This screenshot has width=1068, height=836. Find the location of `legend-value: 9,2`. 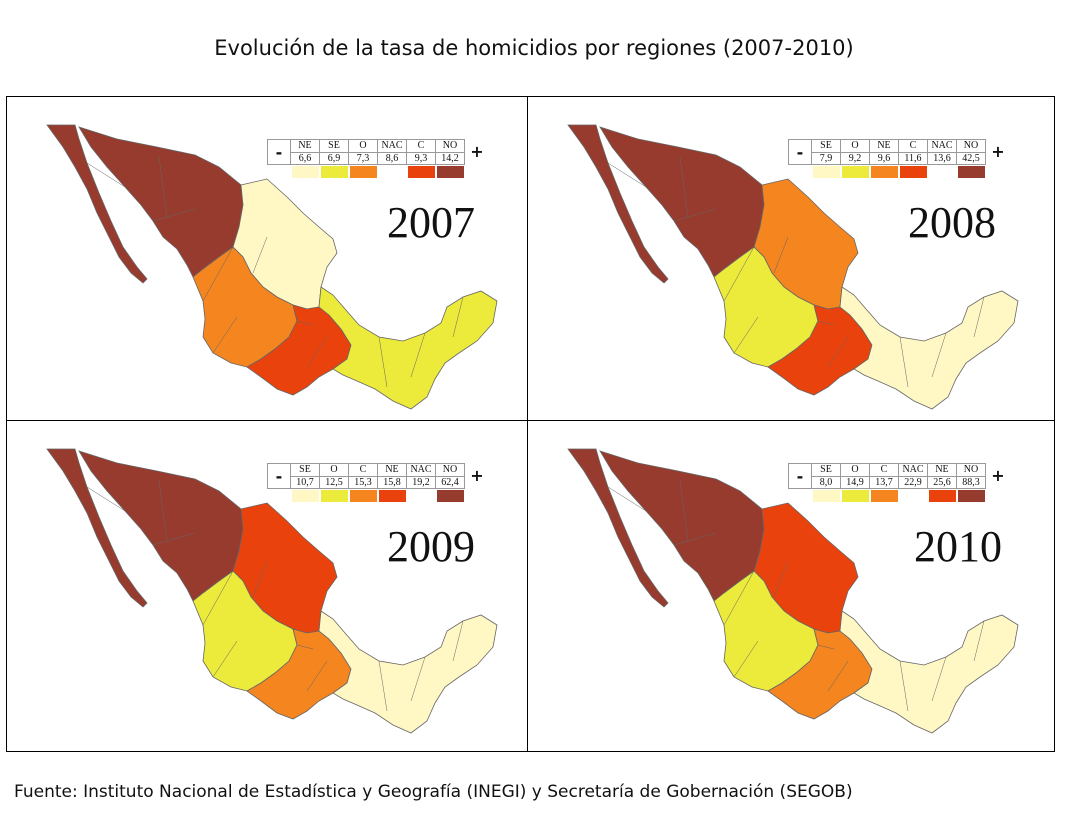

legend-value: 9,2 is located at coordinates (855, 158).